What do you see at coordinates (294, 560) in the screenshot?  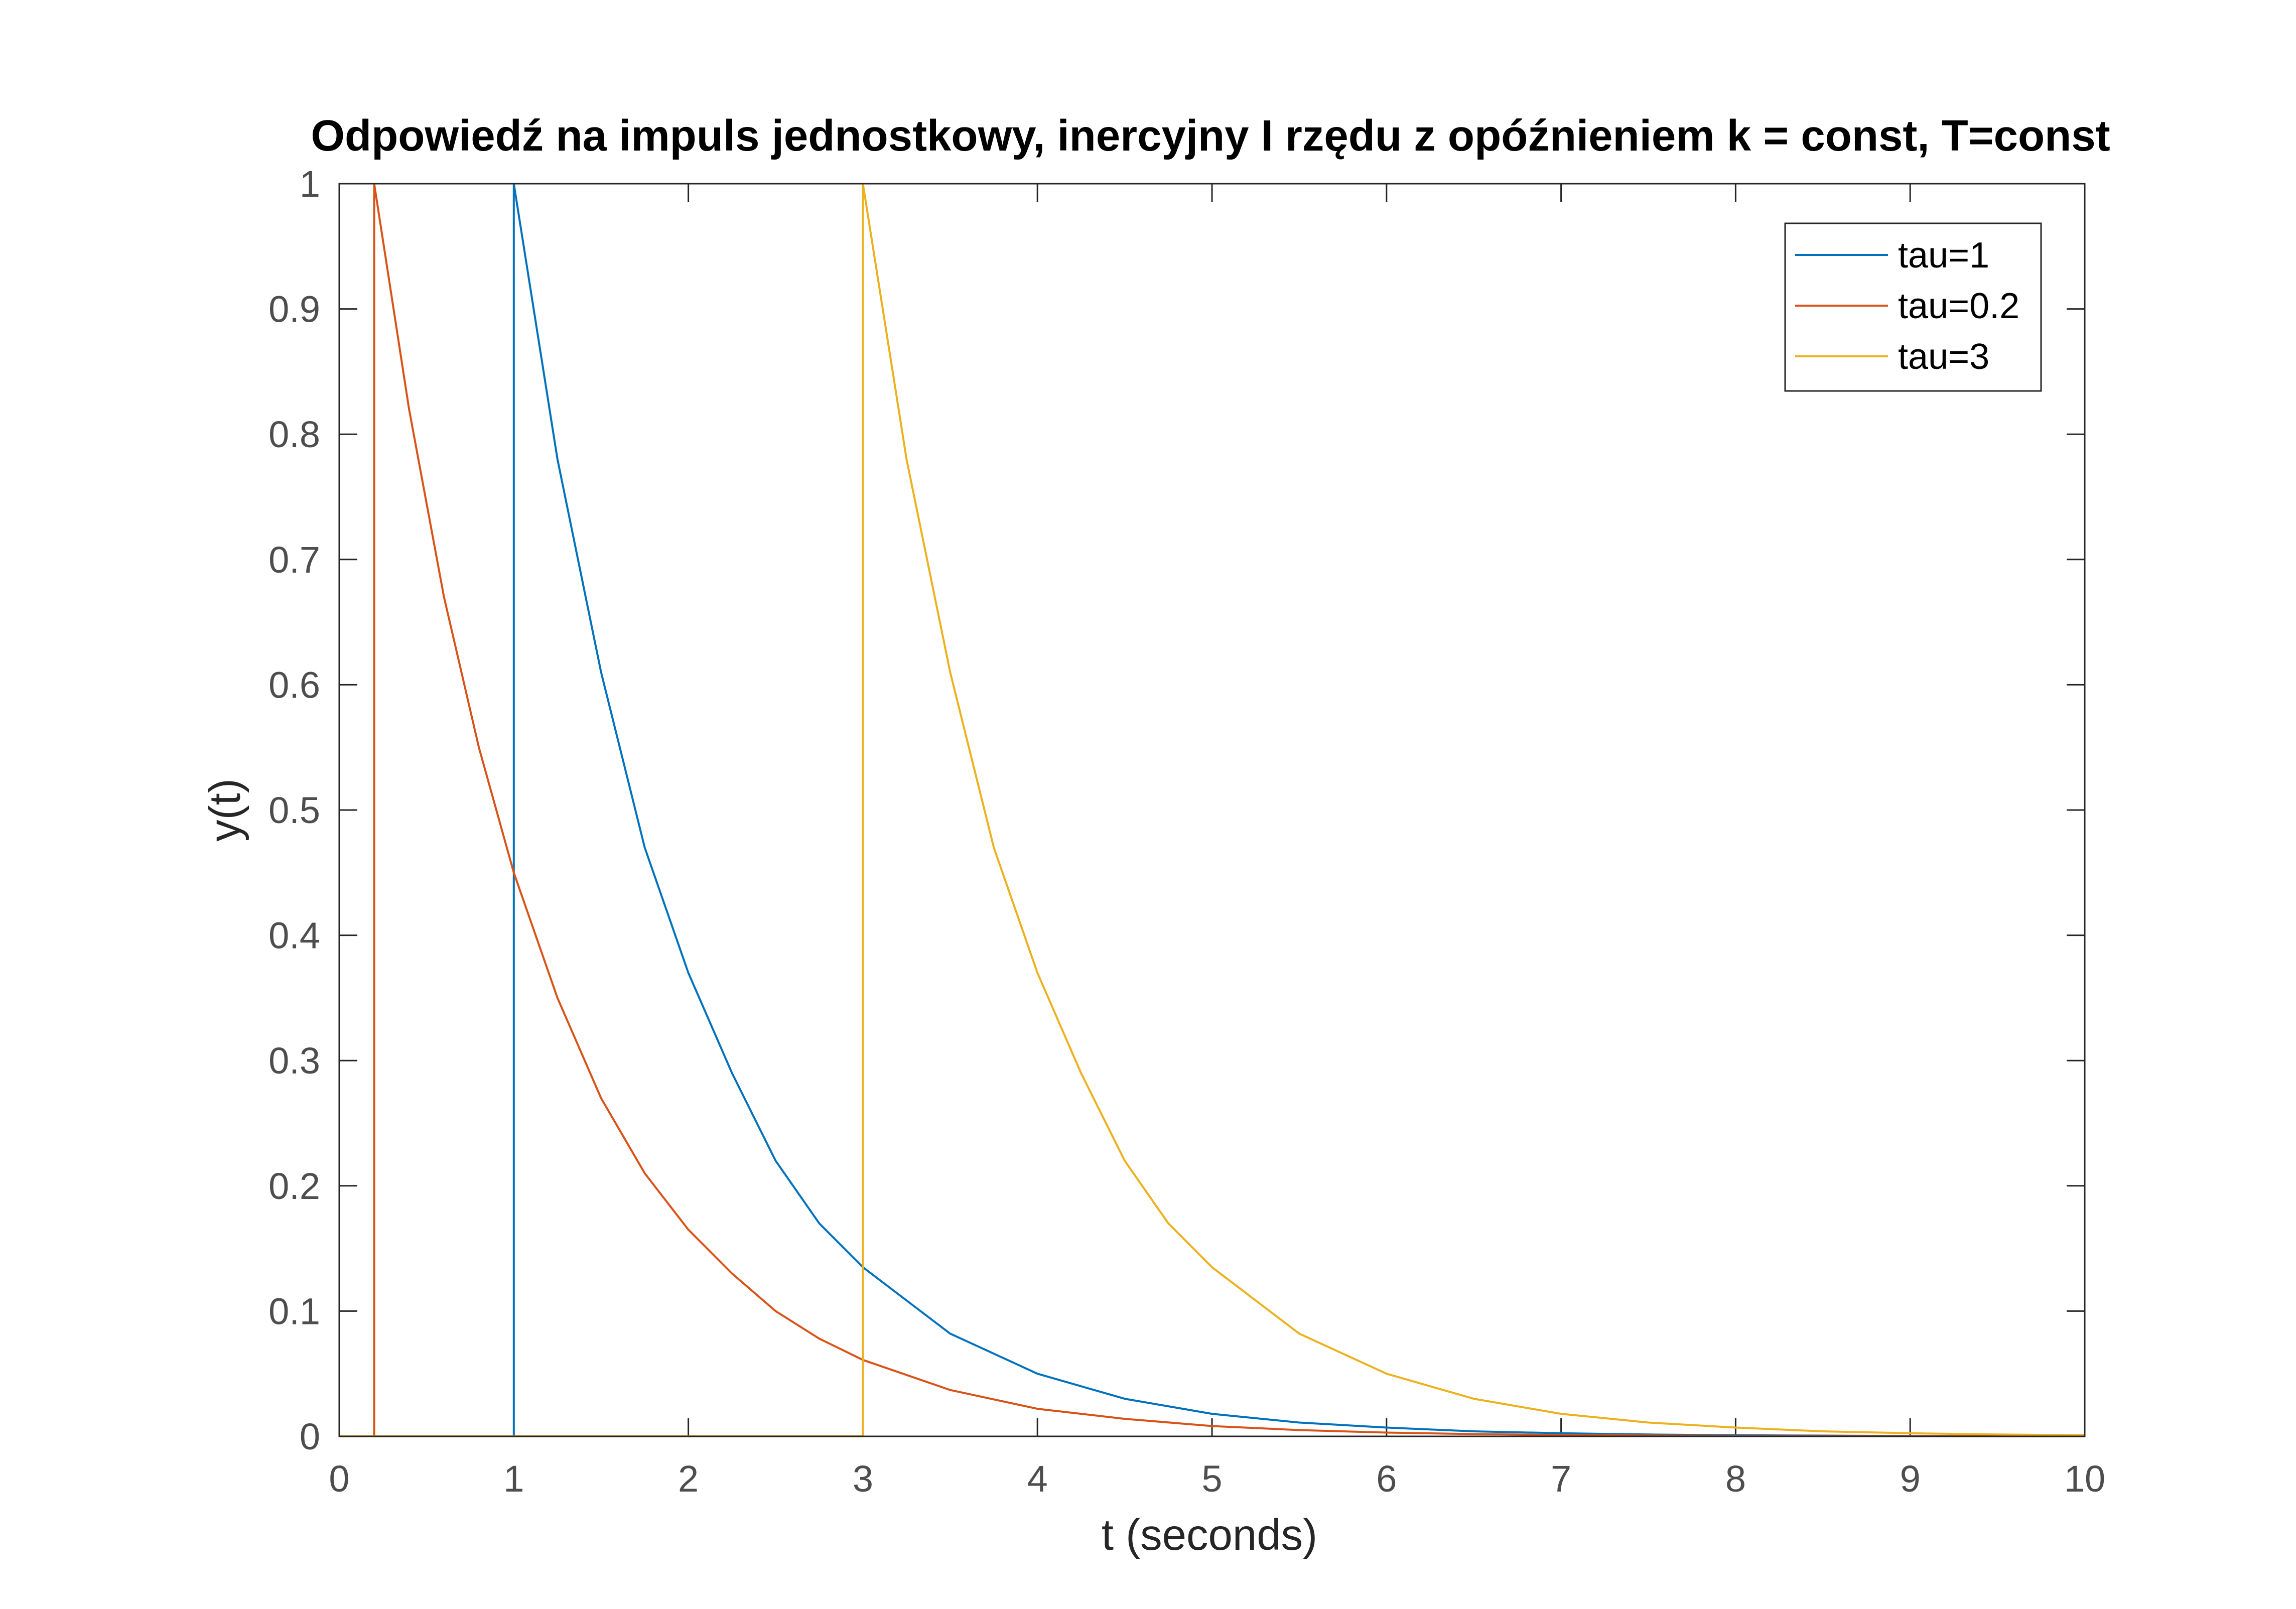 I see `y-tick-label: 0.7` at bounding box center [294, 560].